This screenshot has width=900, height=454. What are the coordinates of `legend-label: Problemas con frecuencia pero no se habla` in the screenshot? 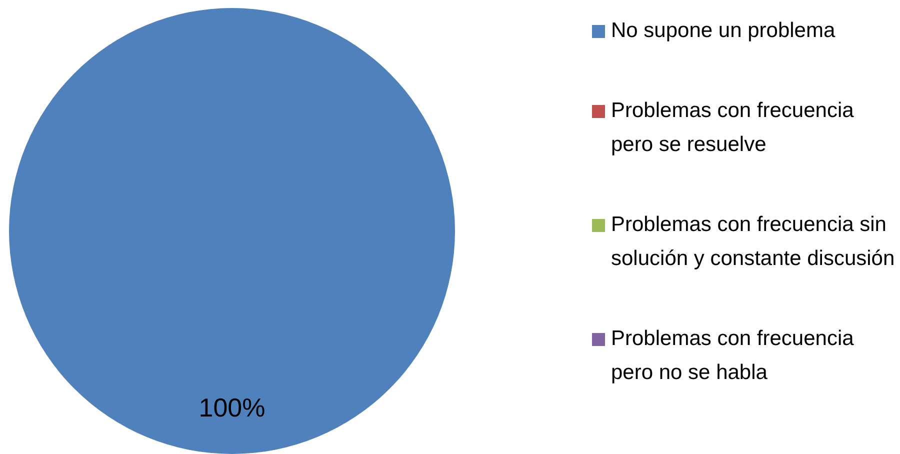 It's located at (733, 356).